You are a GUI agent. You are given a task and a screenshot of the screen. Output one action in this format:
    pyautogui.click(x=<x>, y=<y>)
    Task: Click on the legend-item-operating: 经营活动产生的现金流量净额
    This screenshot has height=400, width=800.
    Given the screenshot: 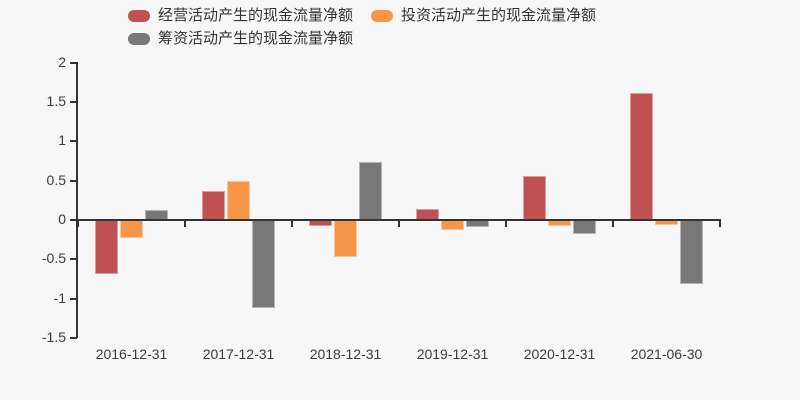 What is the action you would take?
    pyautogui.click(x=240, y=16)
    